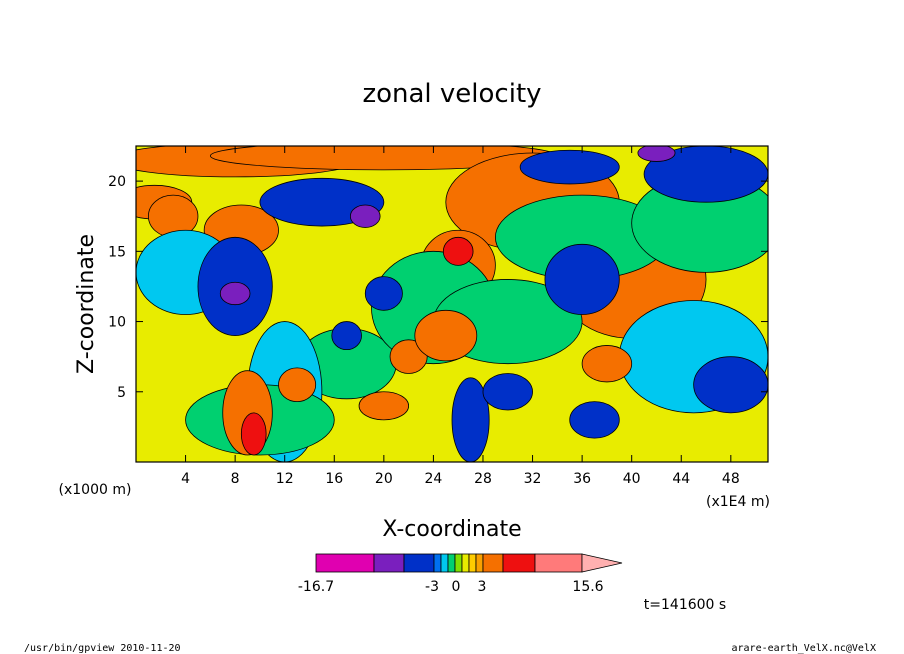 This screenshot has width=904, height=654. I want to click on x-tick-label: 36, so click(582, 479).